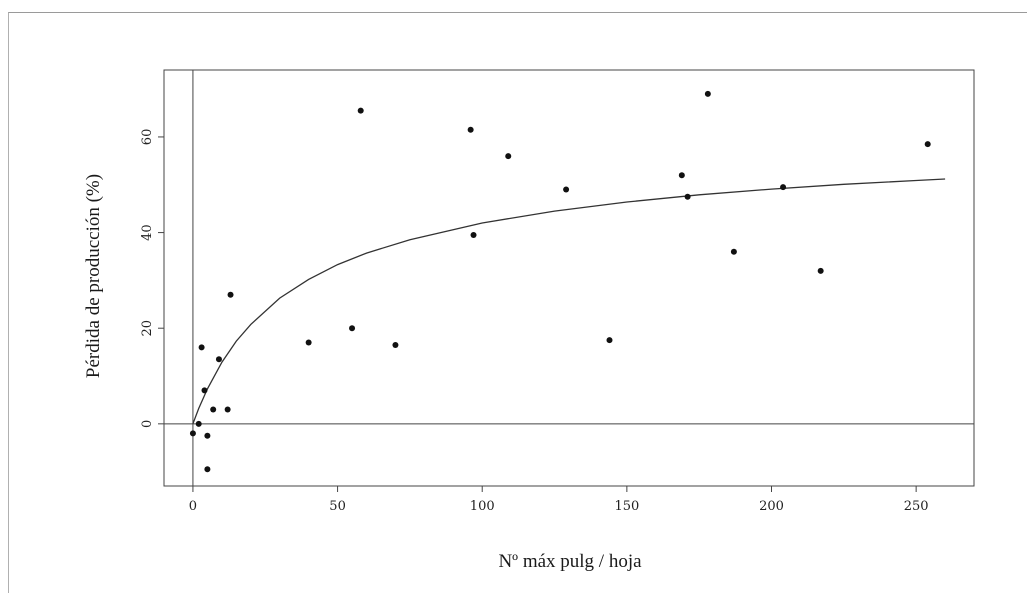 This screenshot has width=1030, height=599. I want to click on x-tick-label: 250, so click(916, 506).